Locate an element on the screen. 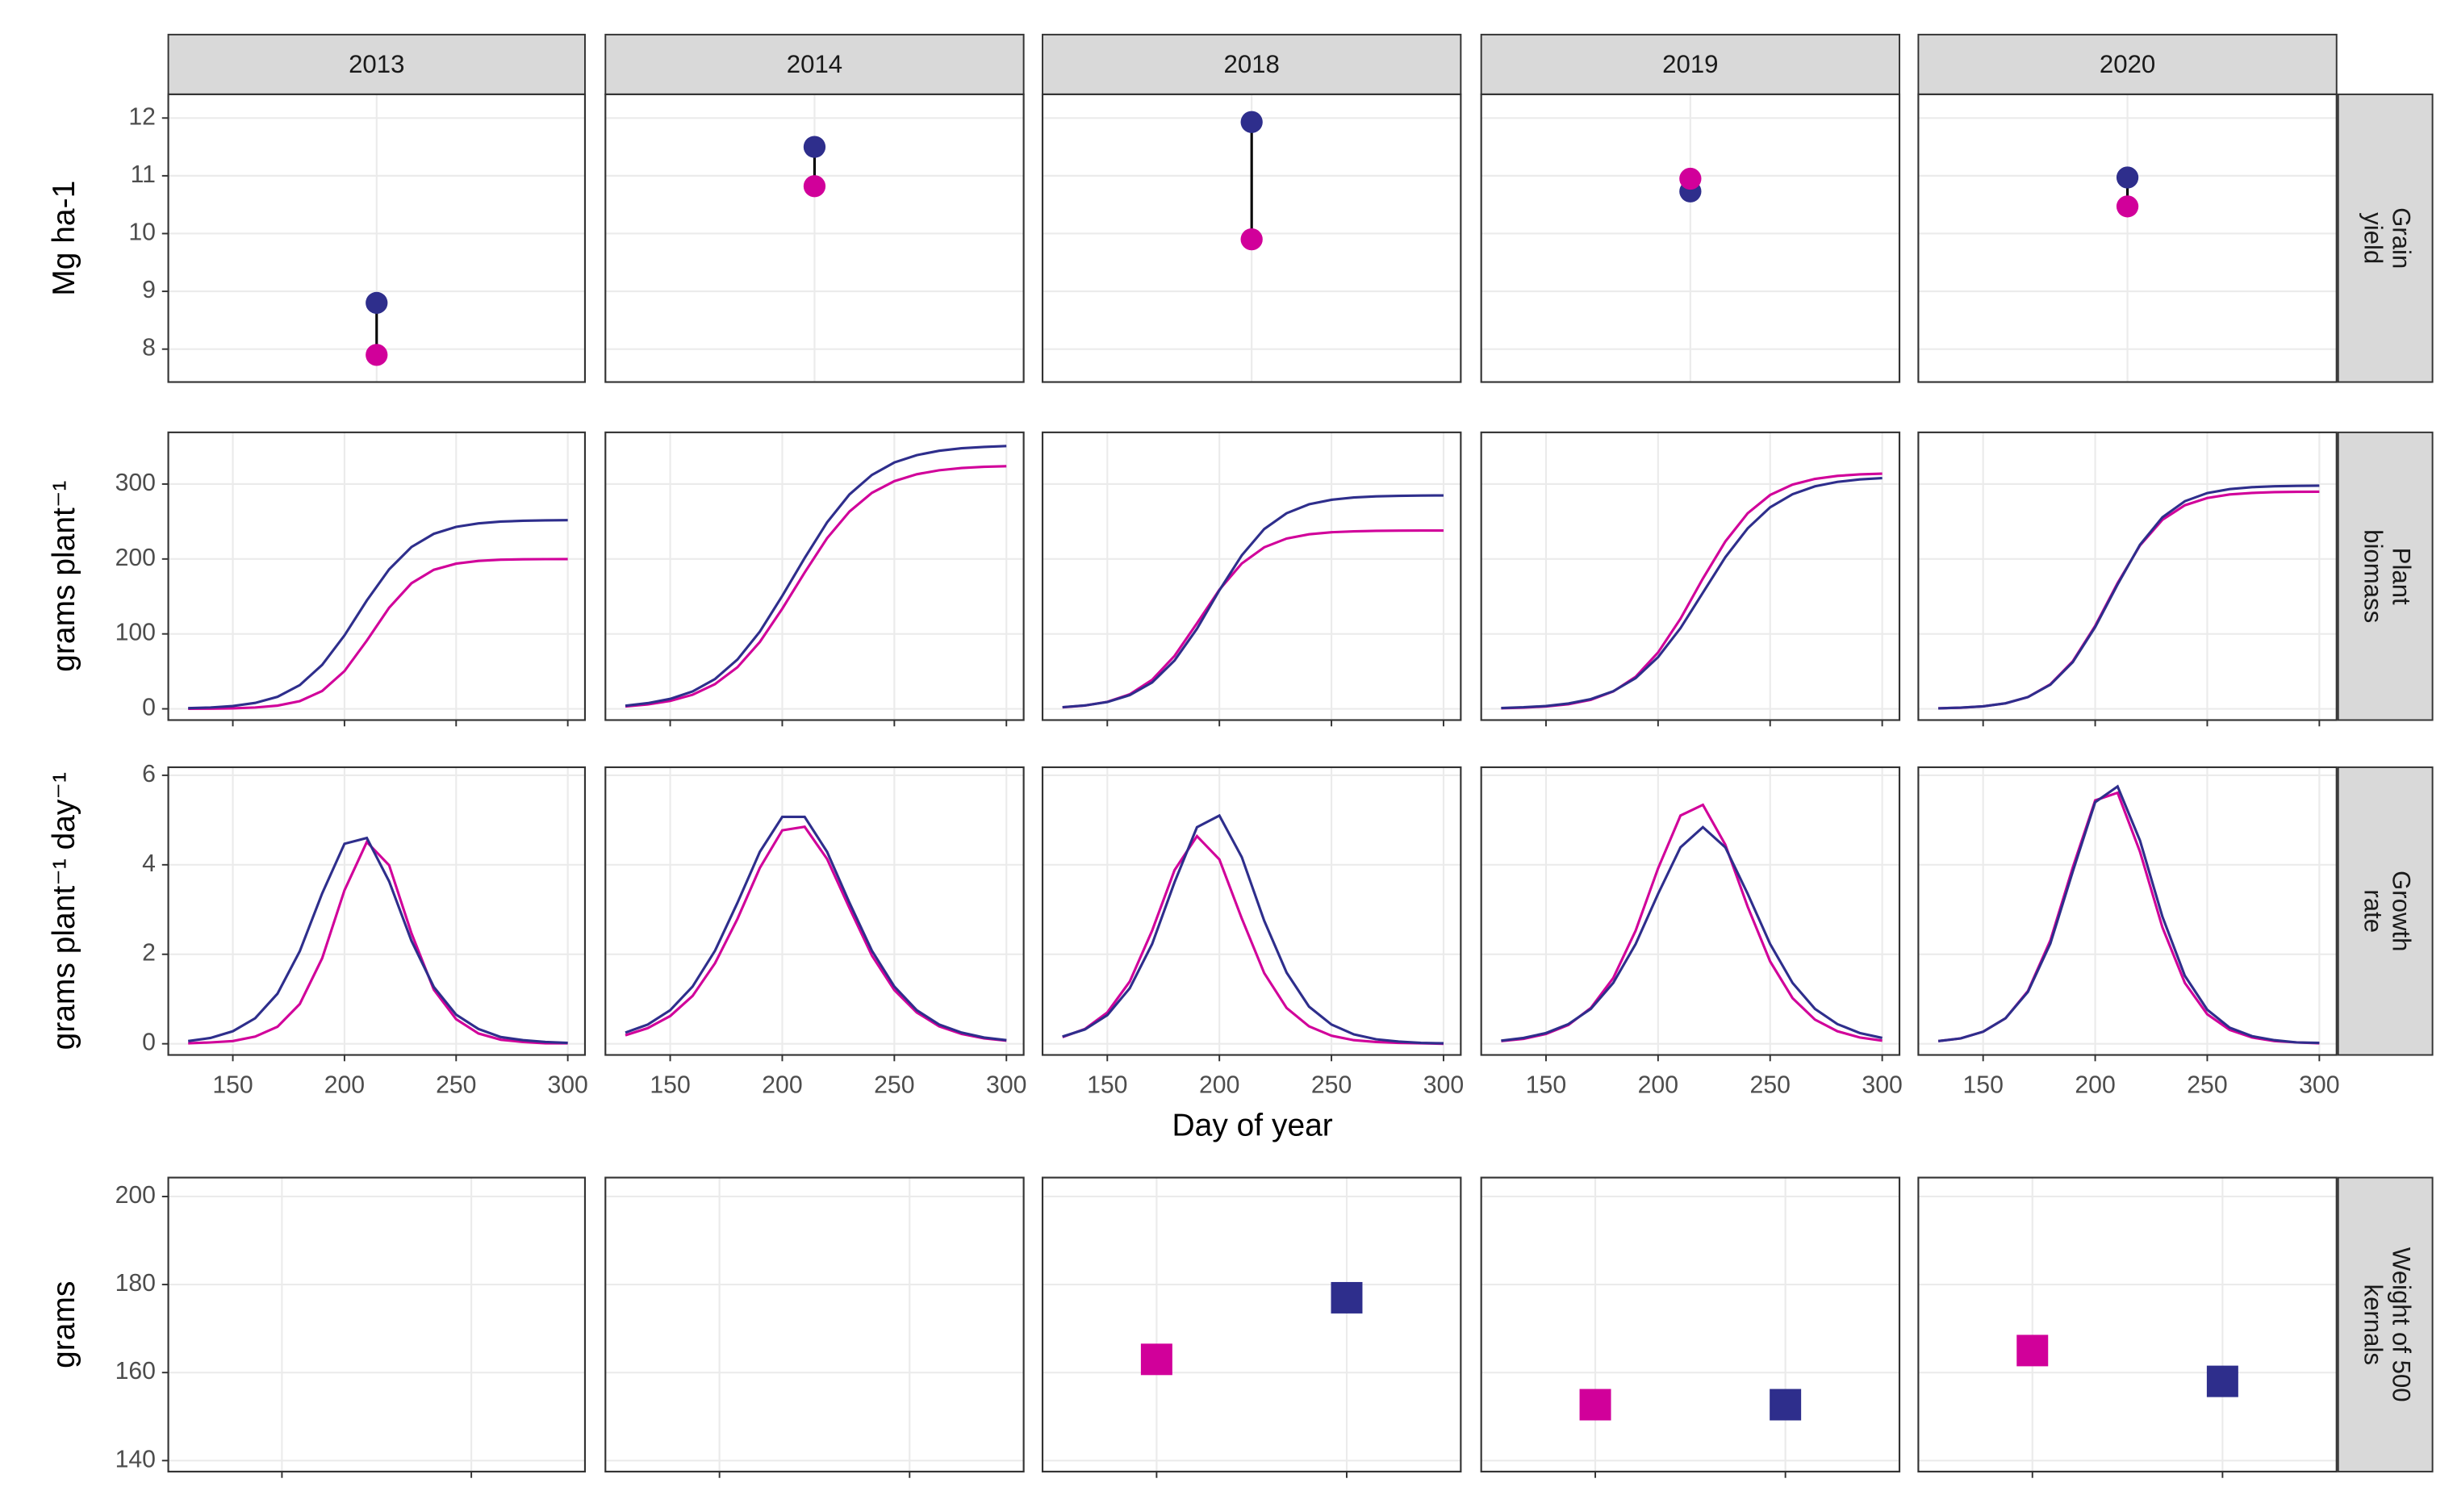 This screenshot has height=1512, width=2453. row-label: rate is located at coordinates (2373, 911).